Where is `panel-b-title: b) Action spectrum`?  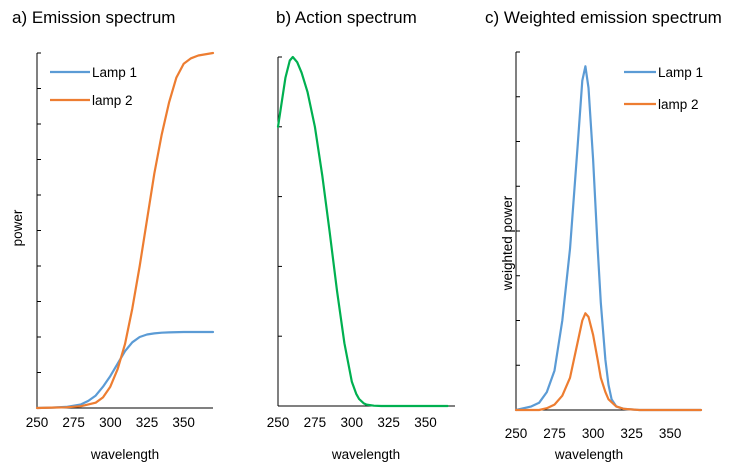
panel-b-title: b) Action spectrum is located at coordinates (346, 17).